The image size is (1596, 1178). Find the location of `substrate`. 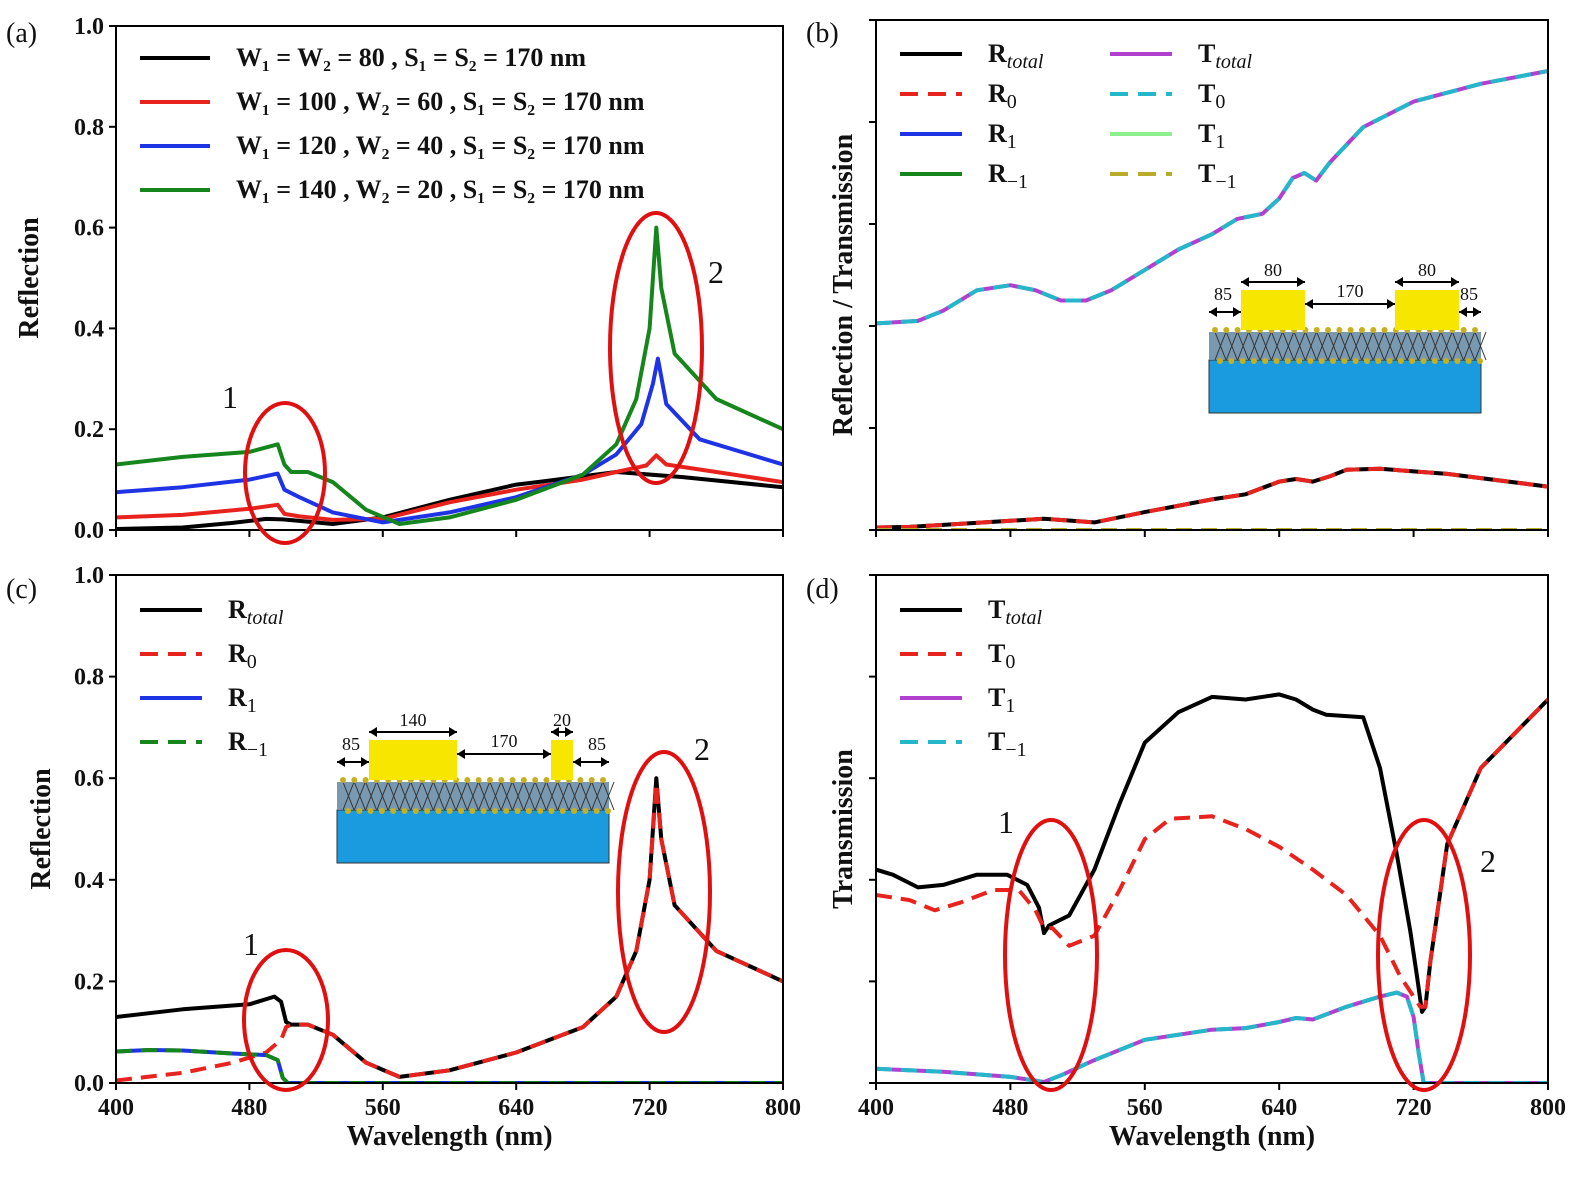

substrate is located at coordinates (1345, 386).